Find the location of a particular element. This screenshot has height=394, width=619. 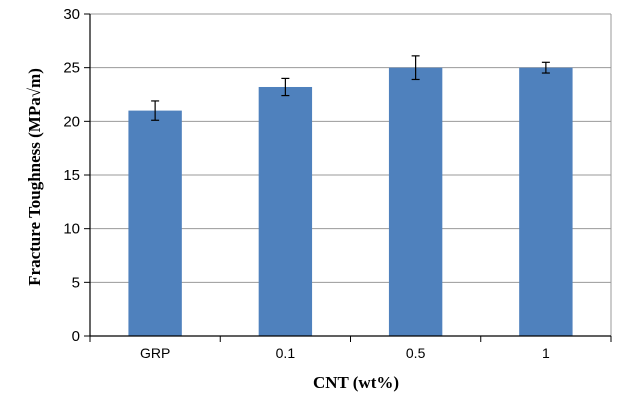

x-tick-label: 0.5 is located at coordinates (416, 353).